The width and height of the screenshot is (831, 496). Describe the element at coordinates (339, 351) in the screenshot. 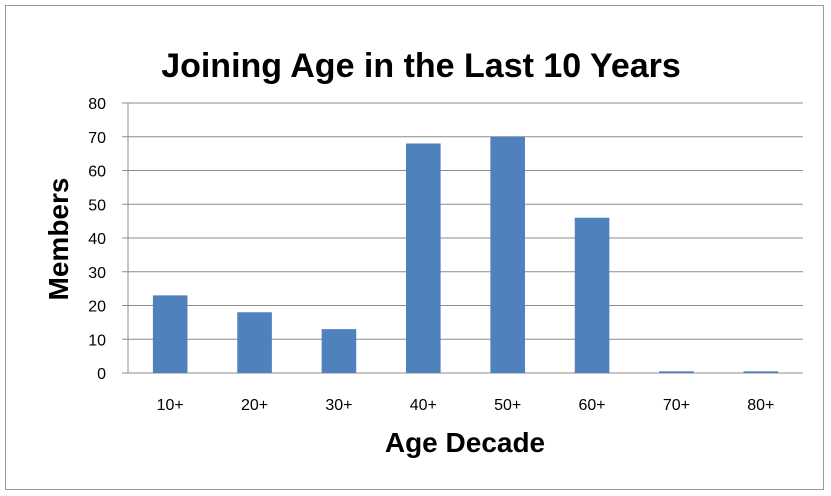

I see `bar-30plus` at that location.